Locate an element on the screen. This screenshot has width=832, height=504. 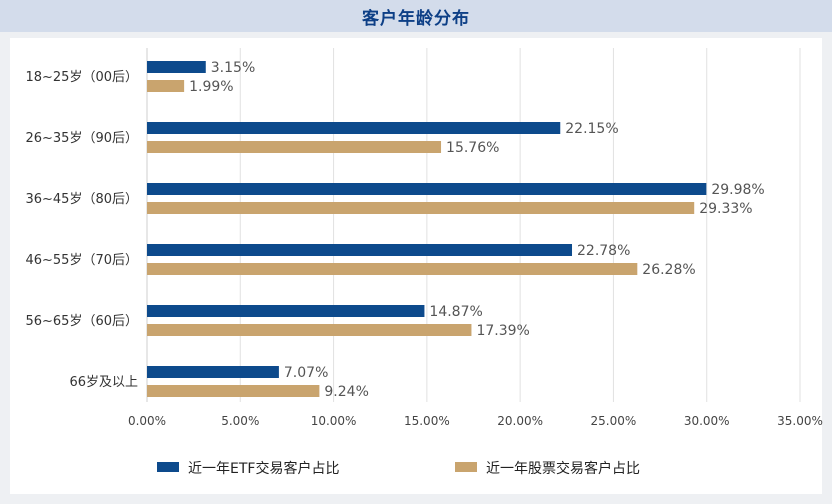
data-label: 29.98% is located at coordinates (737, 190).